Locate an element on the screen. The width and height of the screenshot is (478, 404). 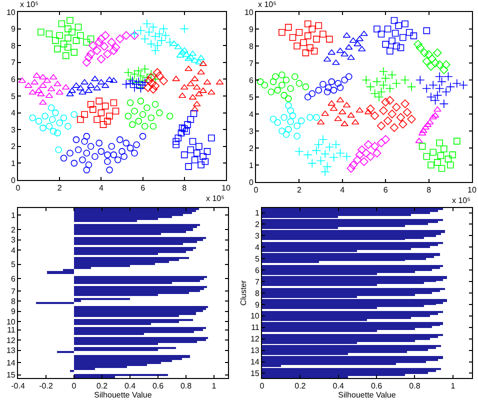
y-tick-label: 1 is located at coordinates (13, 215).